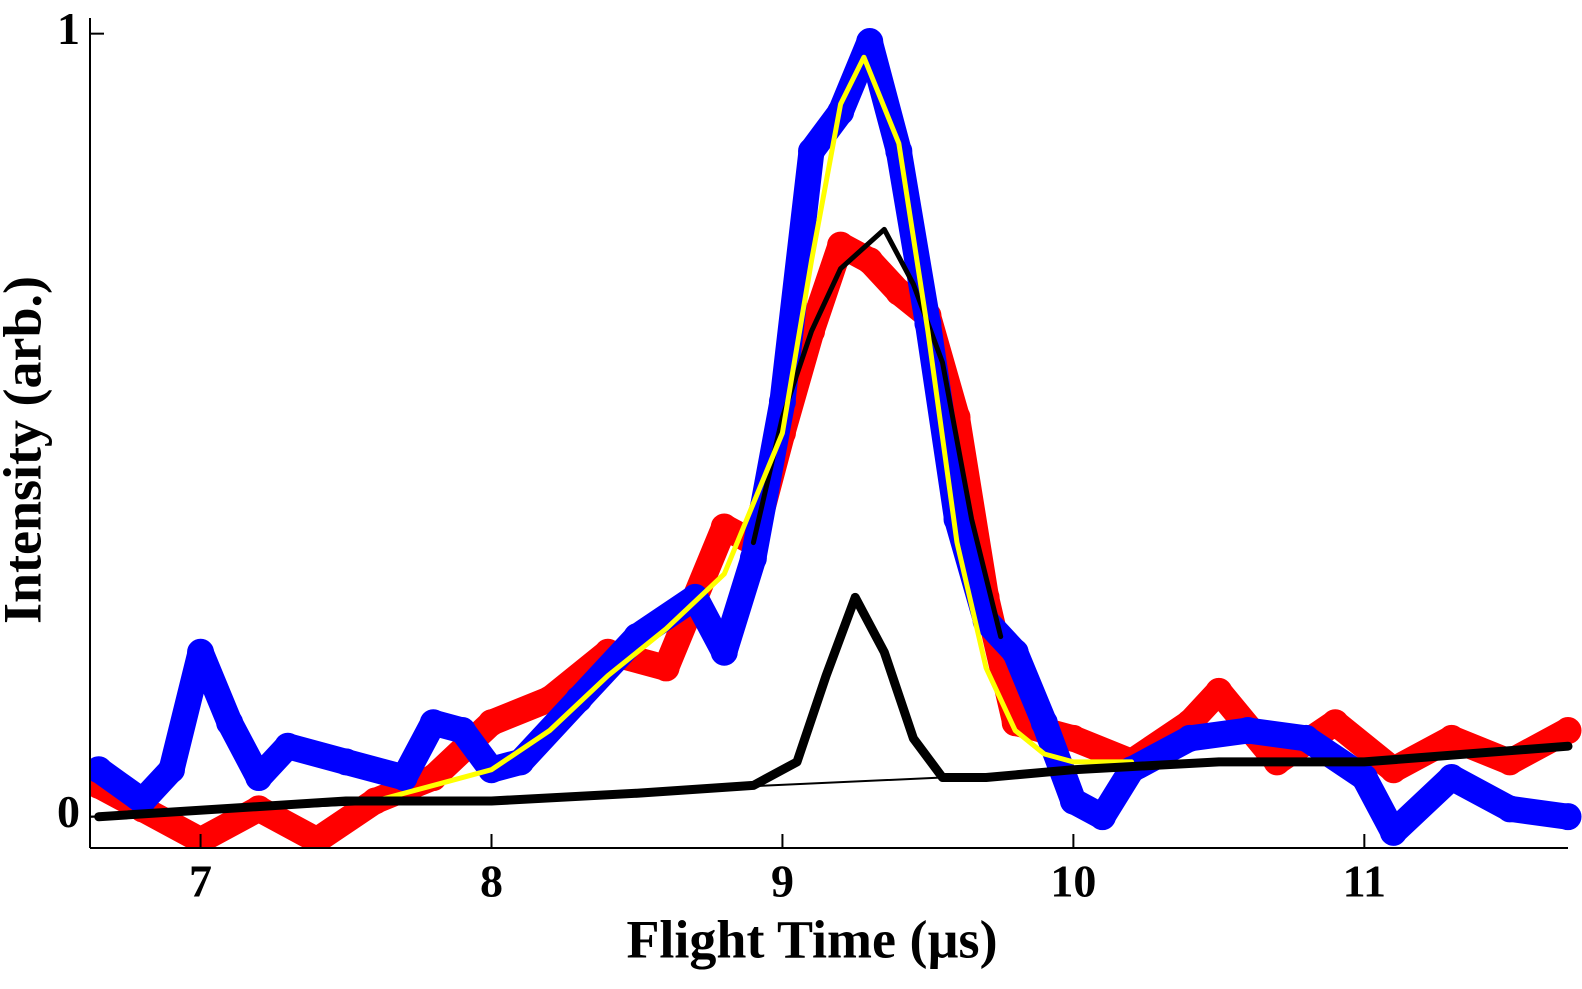 The image size is (1582, 989). I want to click on x-tick-label: 10, so click(1073, 881).